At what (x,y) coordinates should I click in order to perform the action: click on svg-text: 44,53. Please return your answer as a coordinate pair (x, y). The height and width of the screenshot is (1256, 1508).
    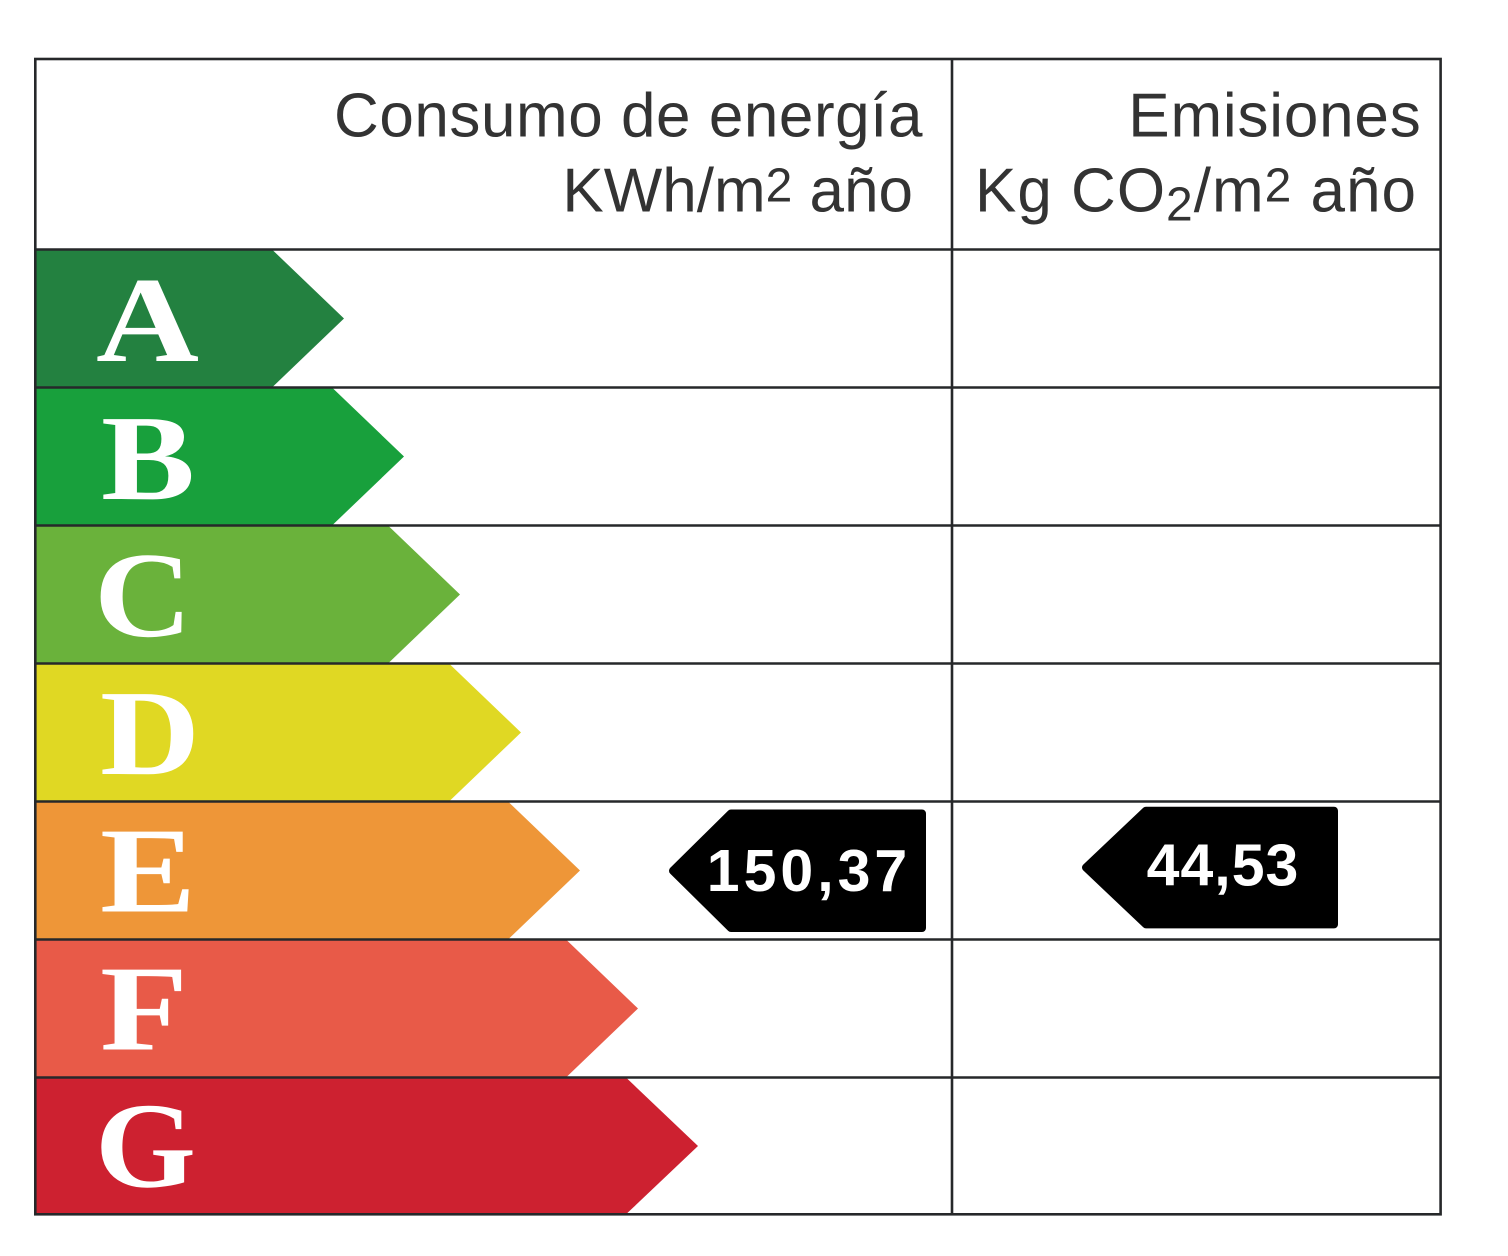
    Looking at the image, I should click on (1223, 866).